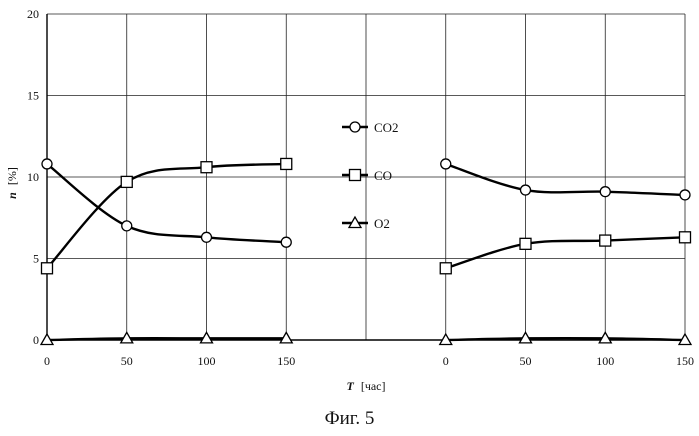  I want to click on y-tick-labels: 0 5 10 15 20, so click(33, 177).